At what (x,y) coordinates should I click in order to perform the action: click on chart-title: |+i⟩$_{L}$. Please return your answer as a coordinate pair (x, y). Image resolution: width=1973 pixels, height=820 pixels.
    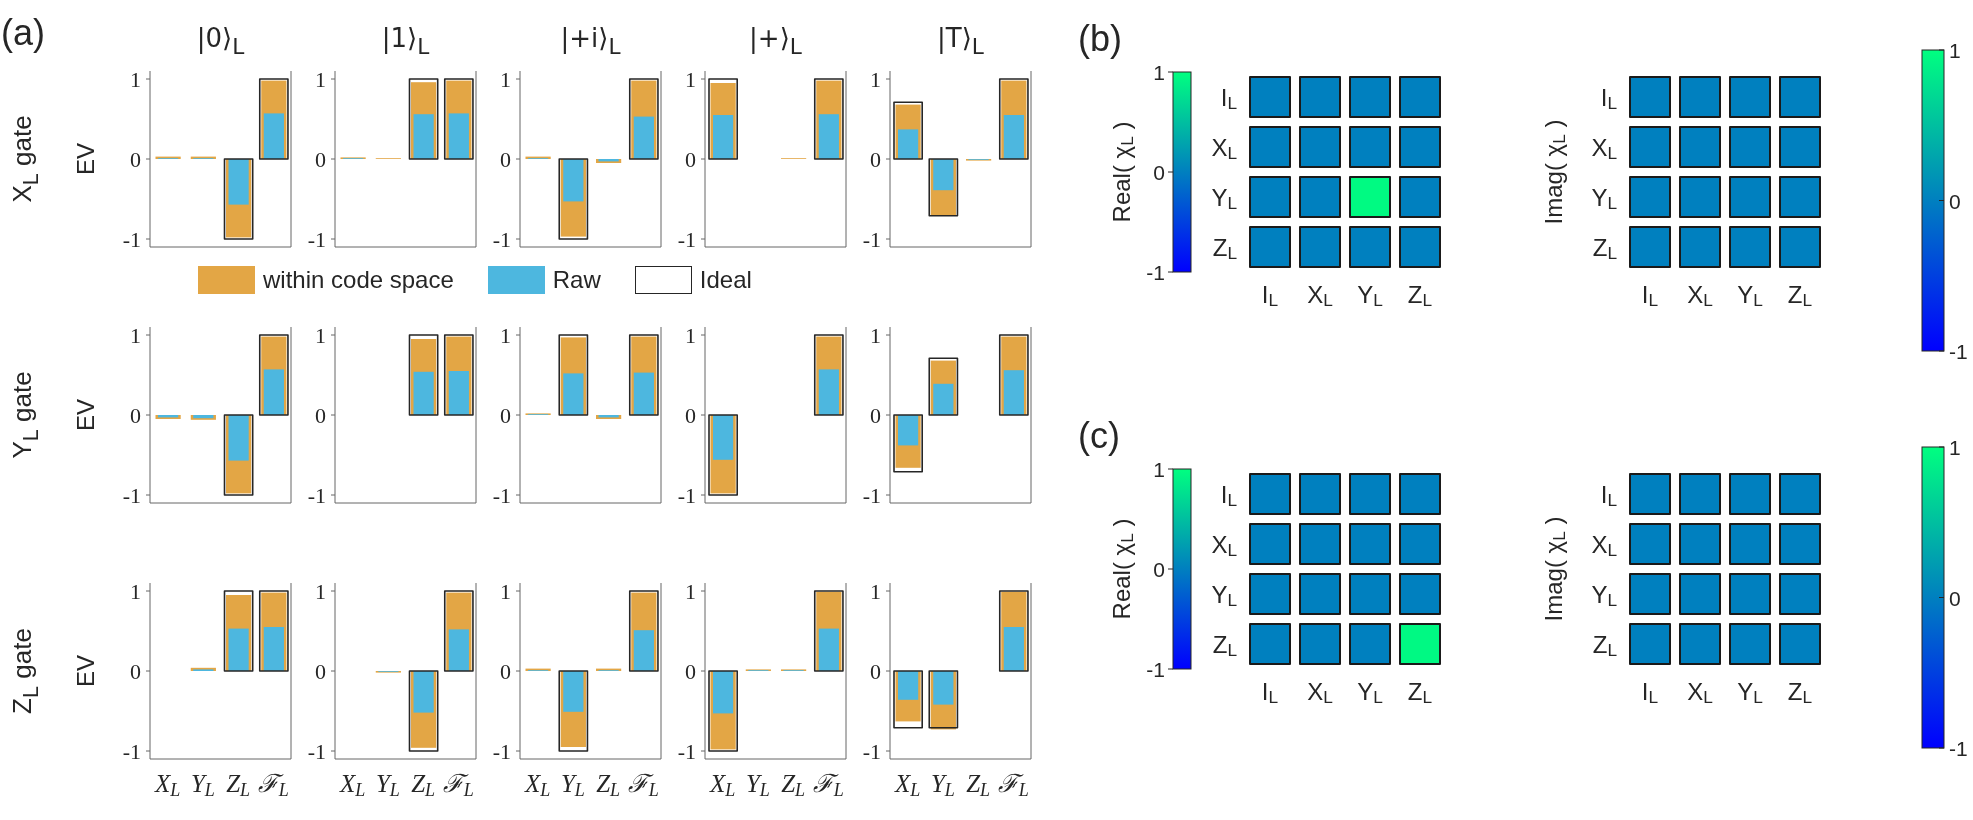
    Looking at the image, I should click on (590, 41).